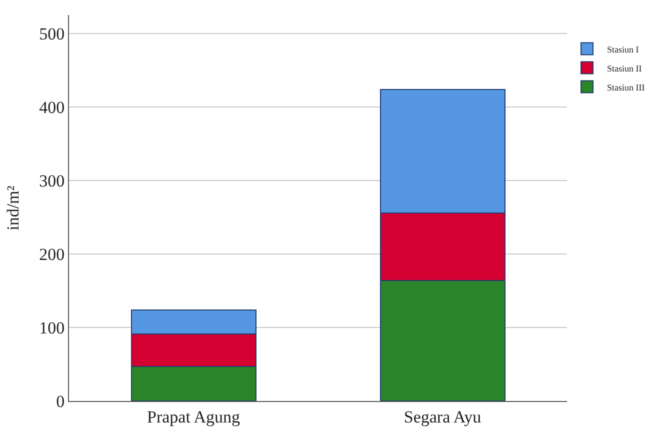 The width and height of the screenshot is (662, 438). Describe the element at coordinates (623, 49) in the screenshot. I see `legend-label: Stasiun I` at that location.